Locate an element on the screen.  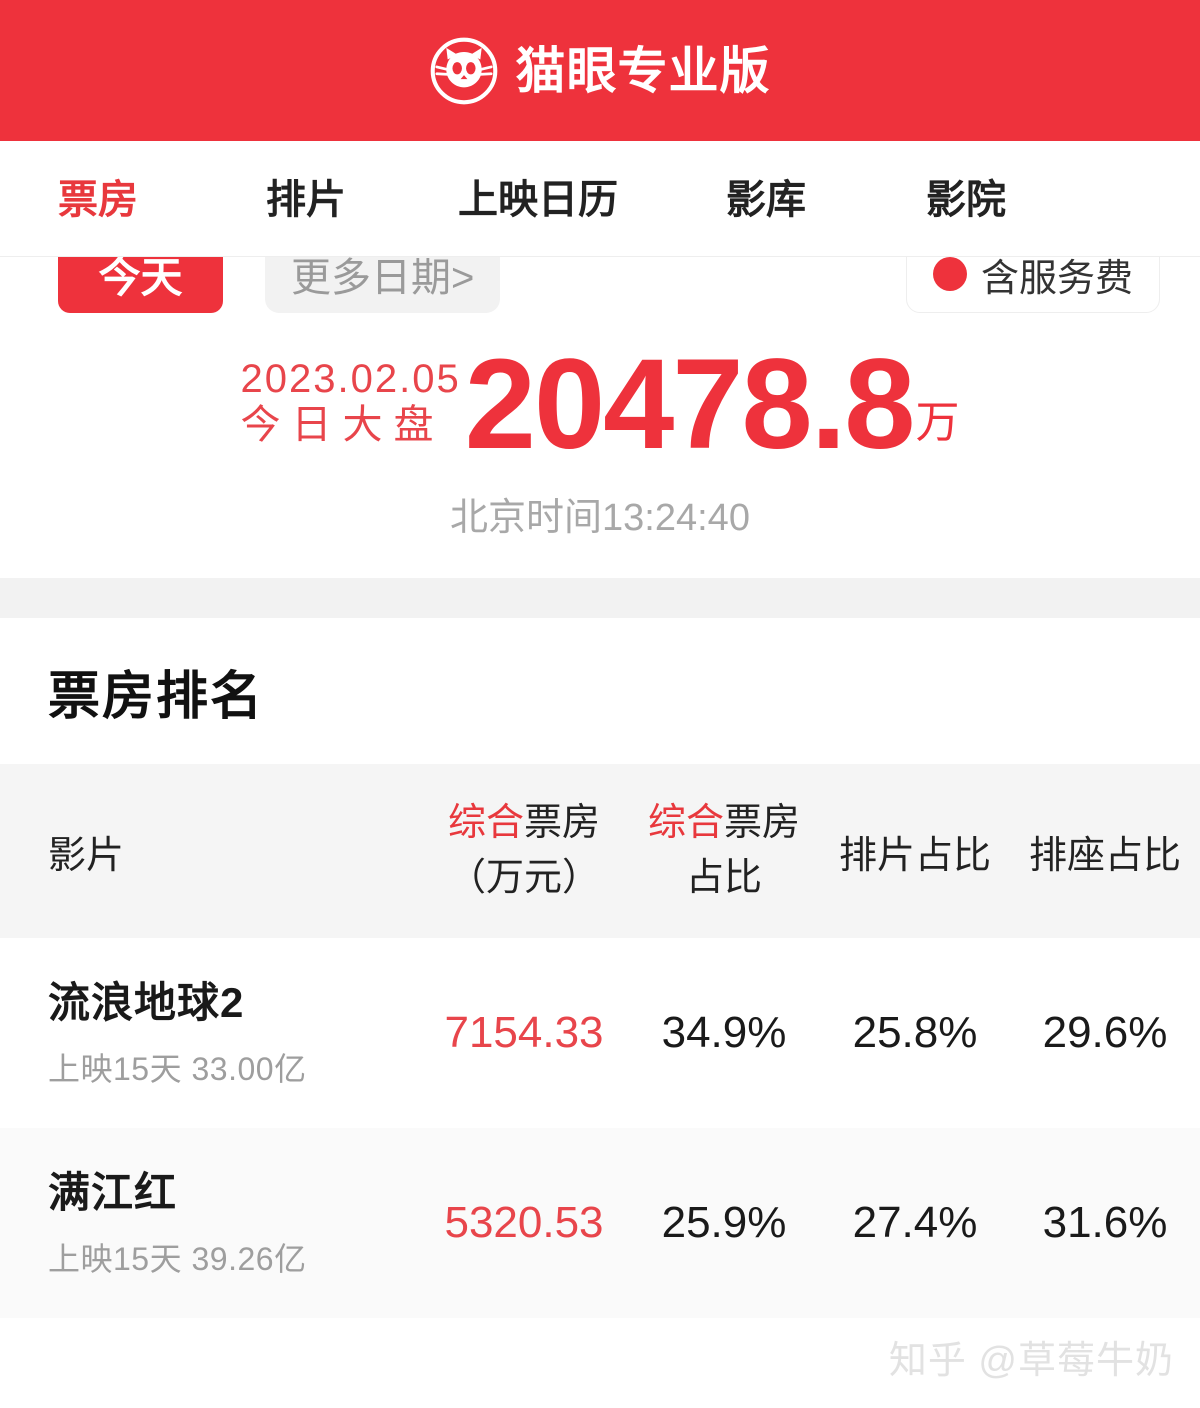
tab-piaofang: 票房 is located at coordinates (98, 199).